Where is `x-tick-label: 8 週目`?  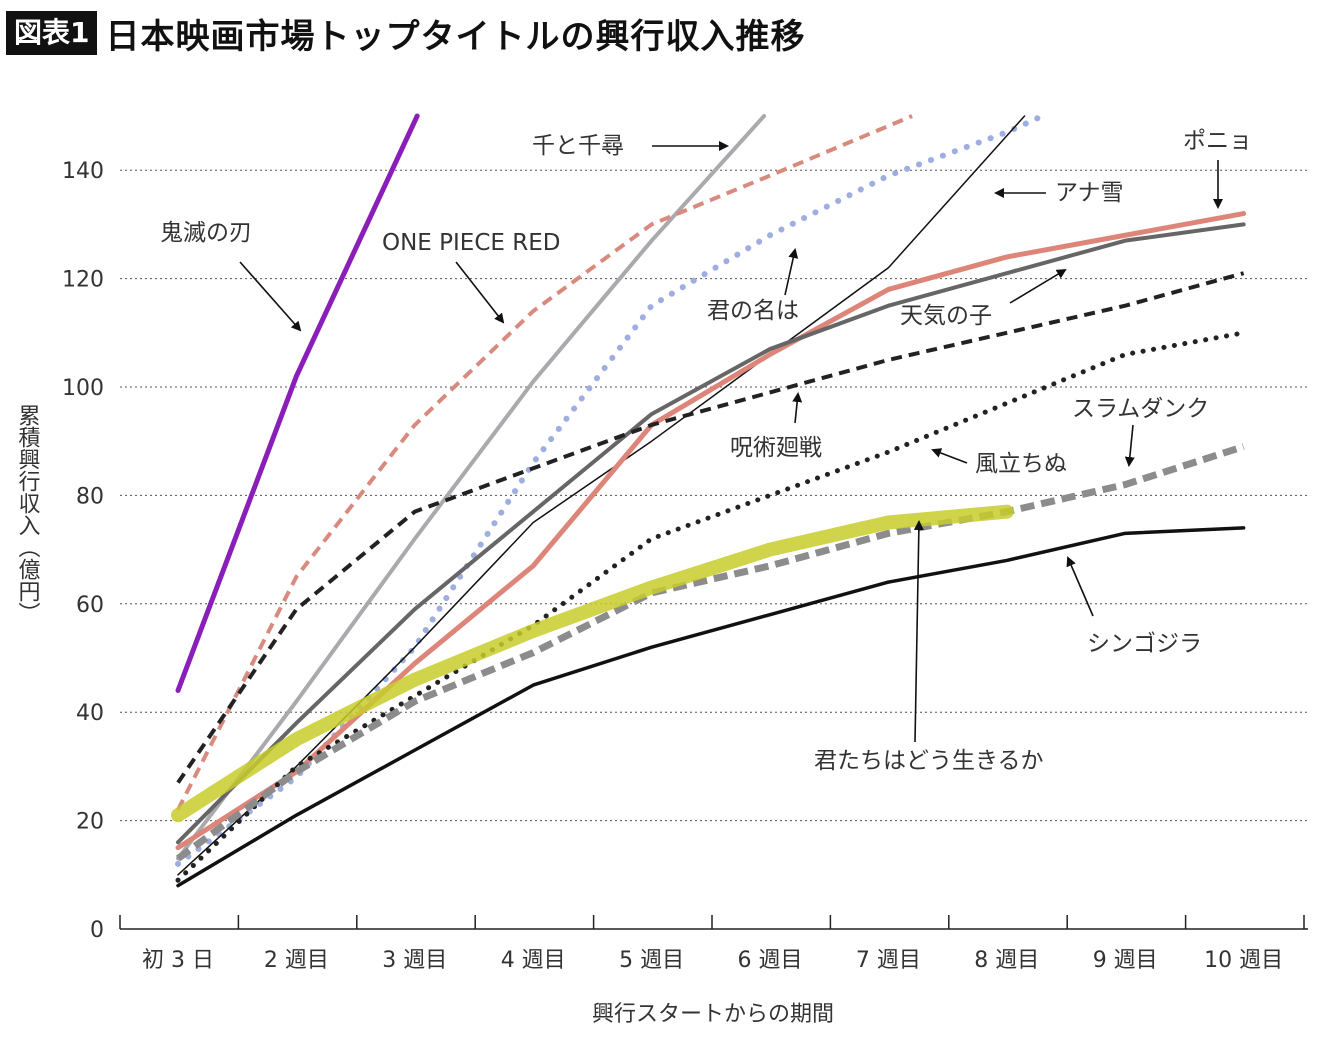
x-tick-label: 8 週目 is located at coordinates (1006, 960).